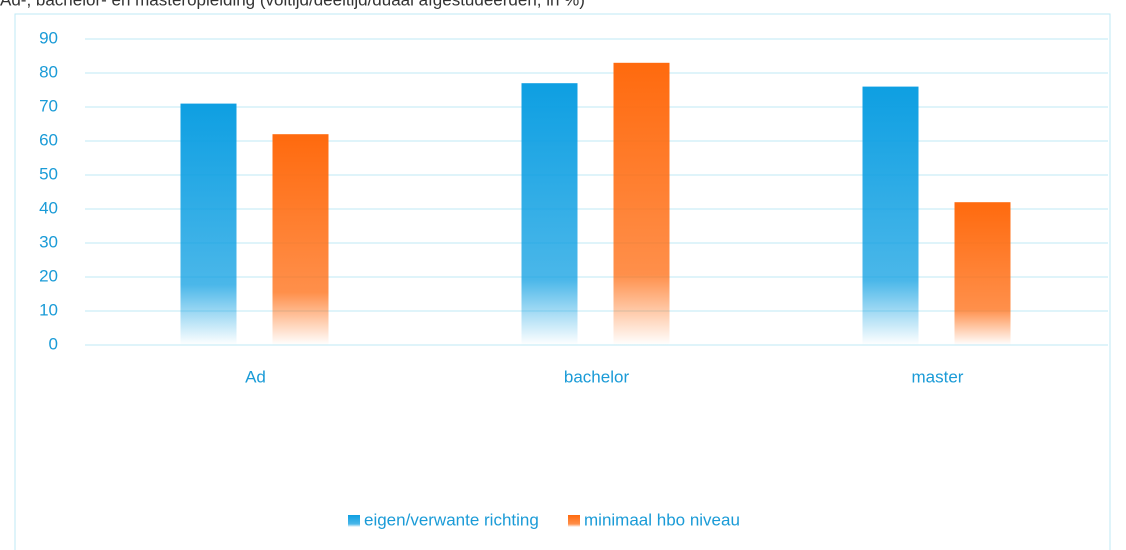 The width and height of the screenshot is (1126, 550). I want to click on legend-label: minimaal hbo niveau, so click(662, 519).